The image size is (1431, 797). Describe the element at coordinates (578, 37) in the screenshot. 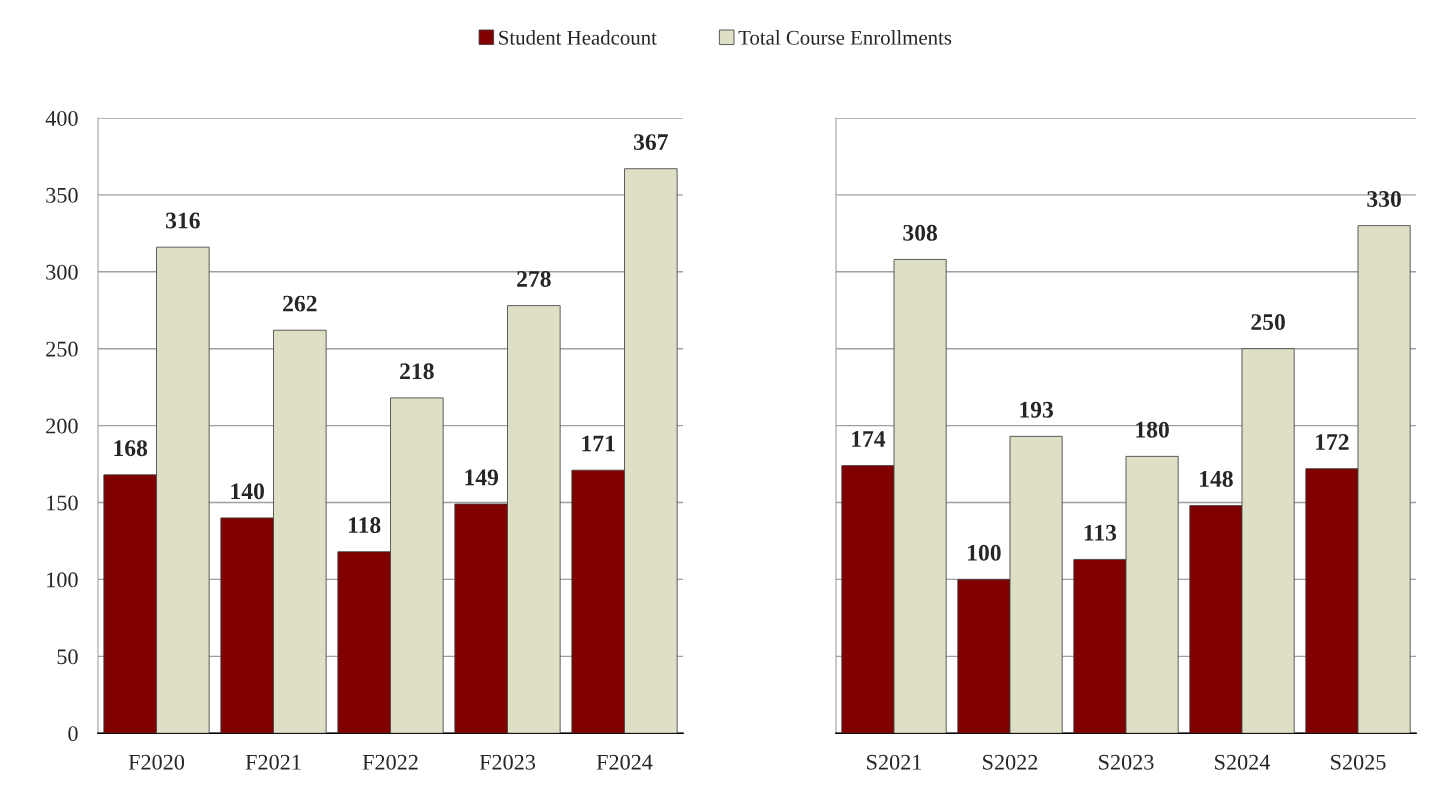

I see `legend-label: Student Headcount` at that location.